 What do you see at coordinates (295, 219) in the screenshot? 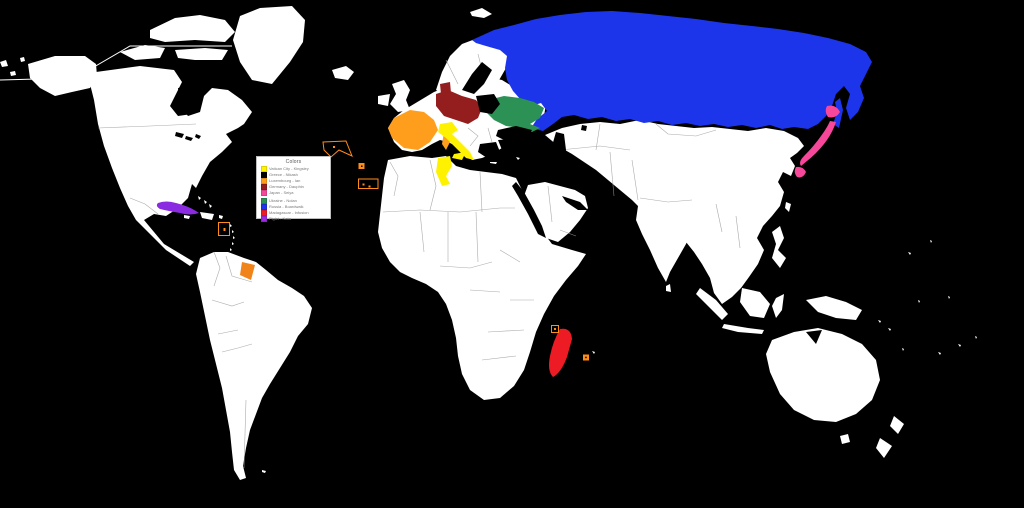
I see `legend-item: Piglet - Kata` at bounding box center [295, 219].